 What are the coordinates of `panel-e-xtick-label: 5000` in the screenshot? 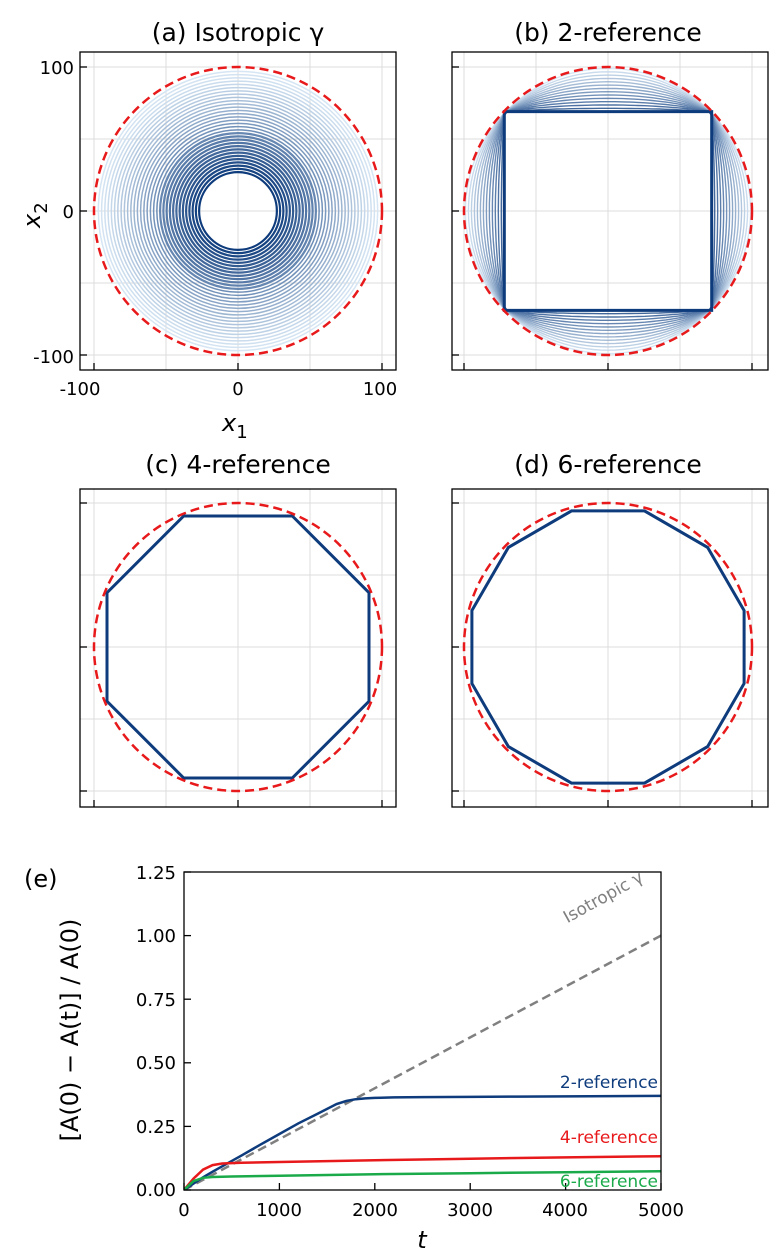 It's located at (661, 1210).